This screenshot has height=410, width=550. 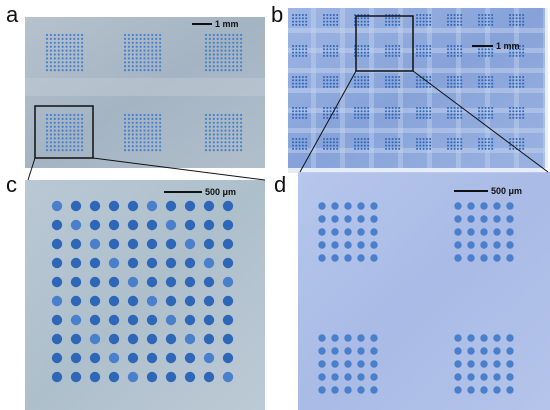 What do you see at coordinates (179, 169) in the screenshot?
I see `zoom-connector-a-right` at bounding box center [179, 169].